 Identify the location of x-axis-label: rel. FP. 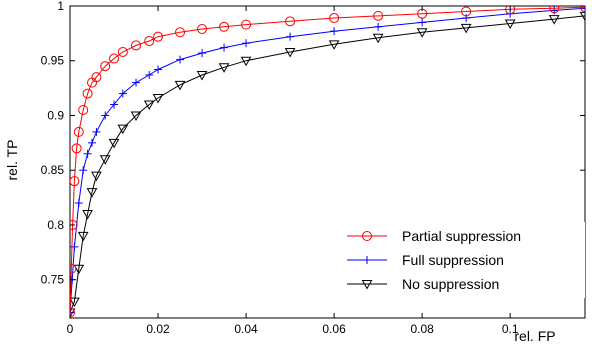
(534, 336).